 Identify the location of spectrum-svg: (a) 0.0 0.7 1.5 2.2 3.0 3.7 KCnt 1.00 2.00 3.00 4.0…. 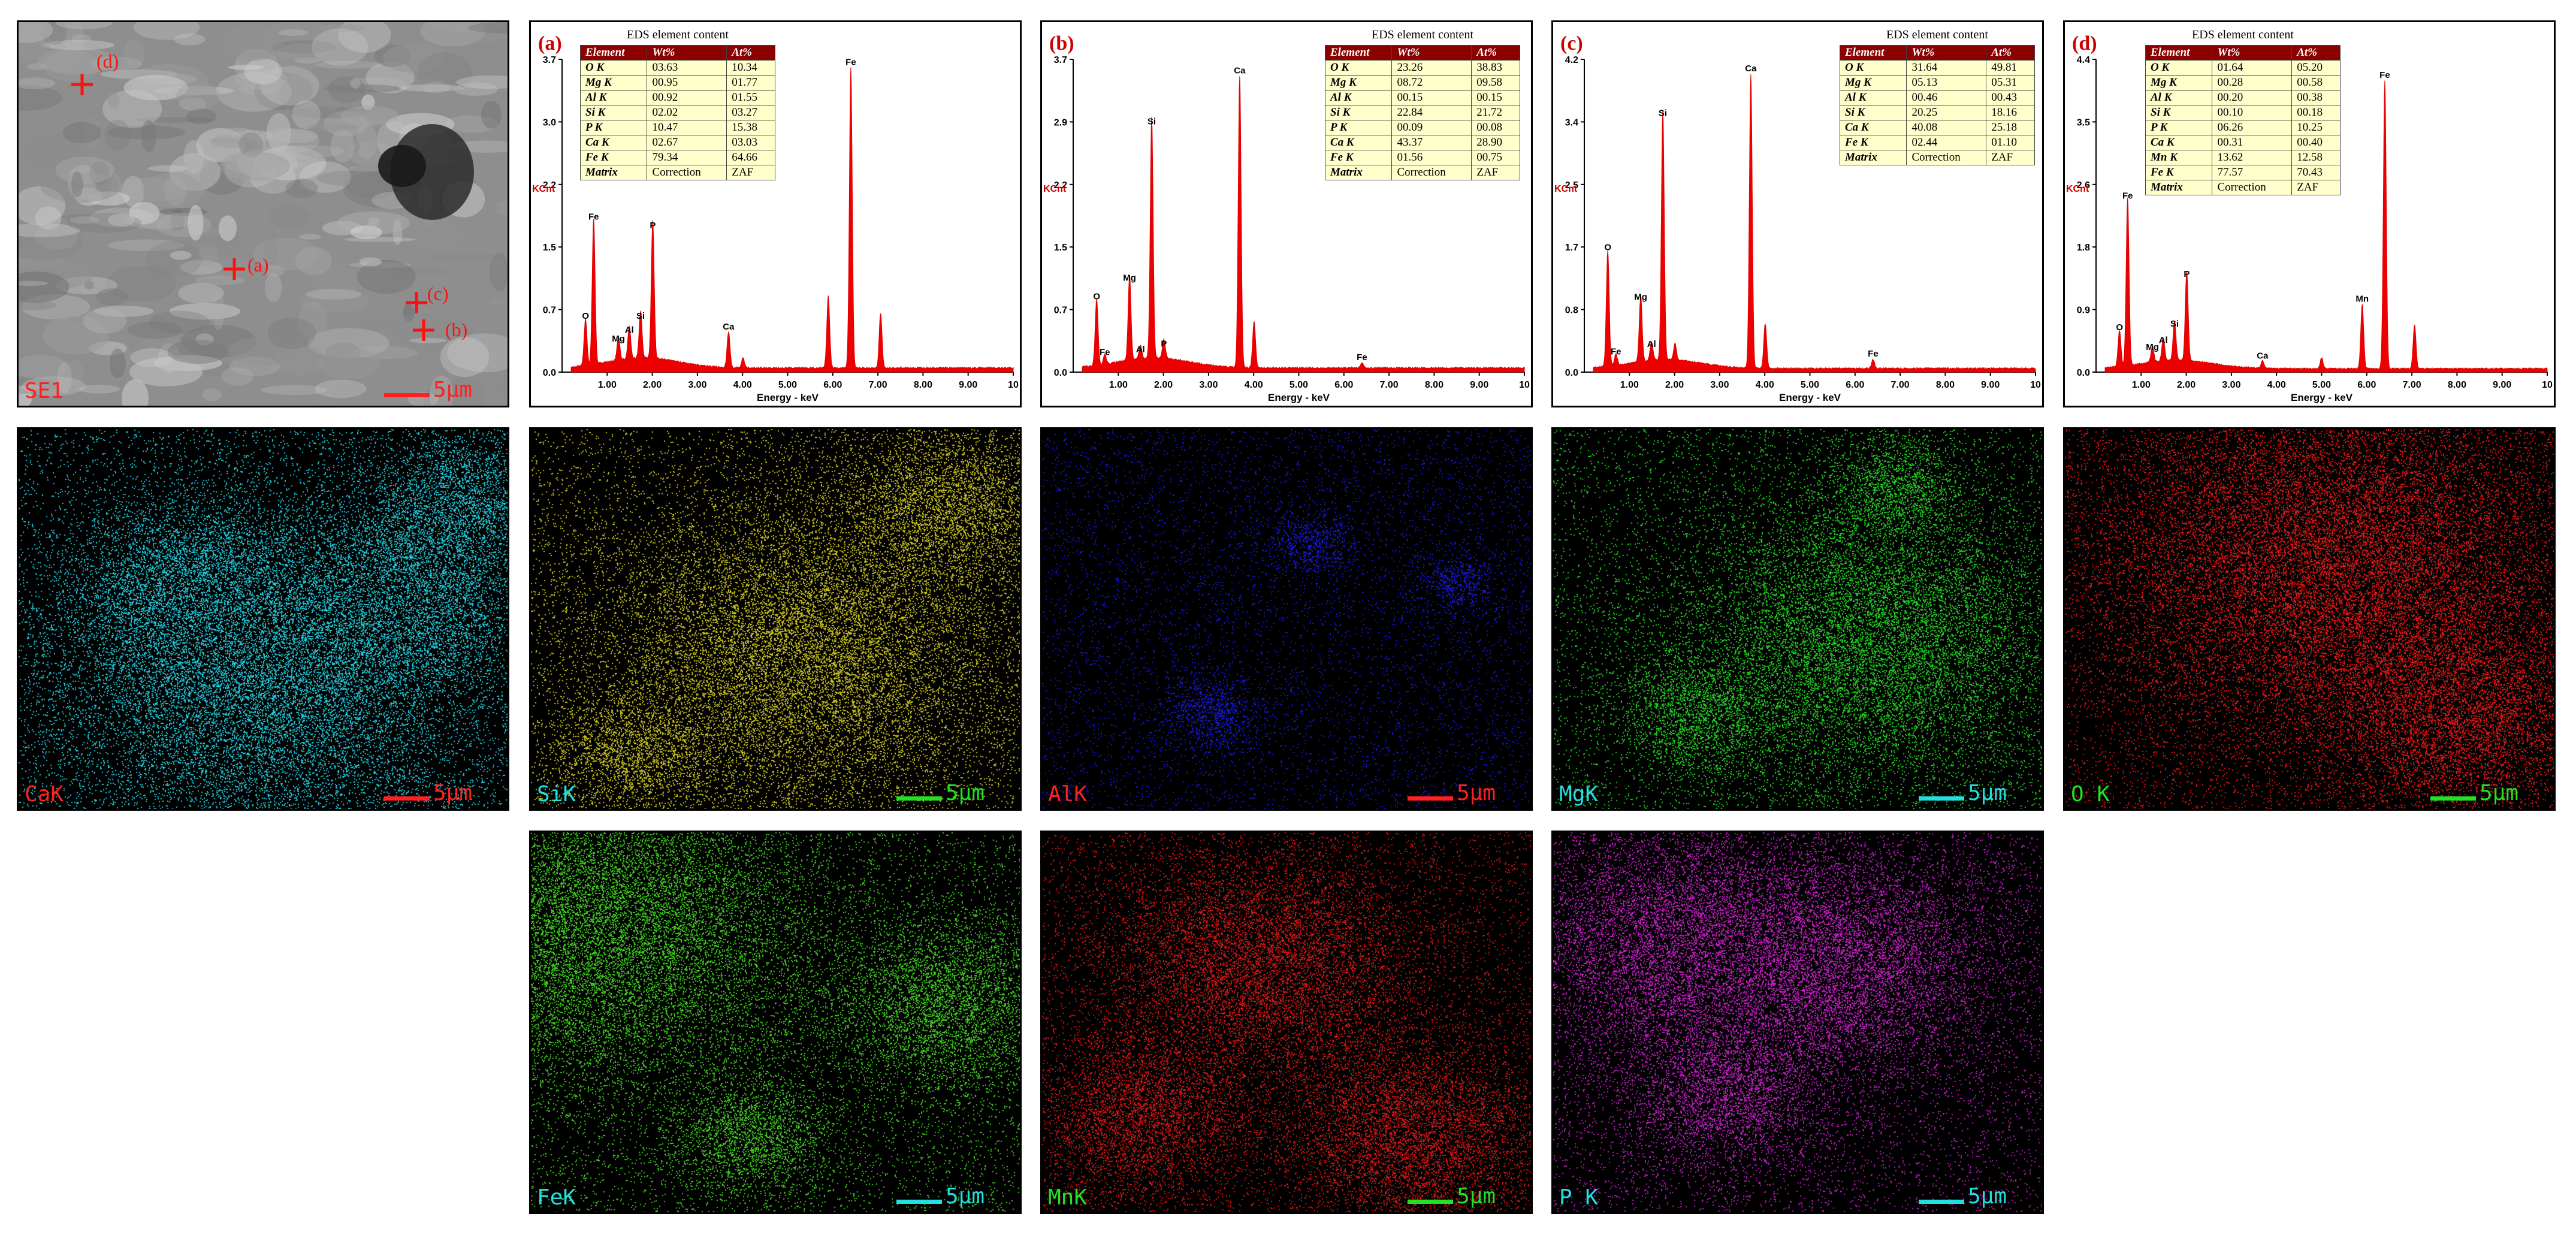
(776, 218).